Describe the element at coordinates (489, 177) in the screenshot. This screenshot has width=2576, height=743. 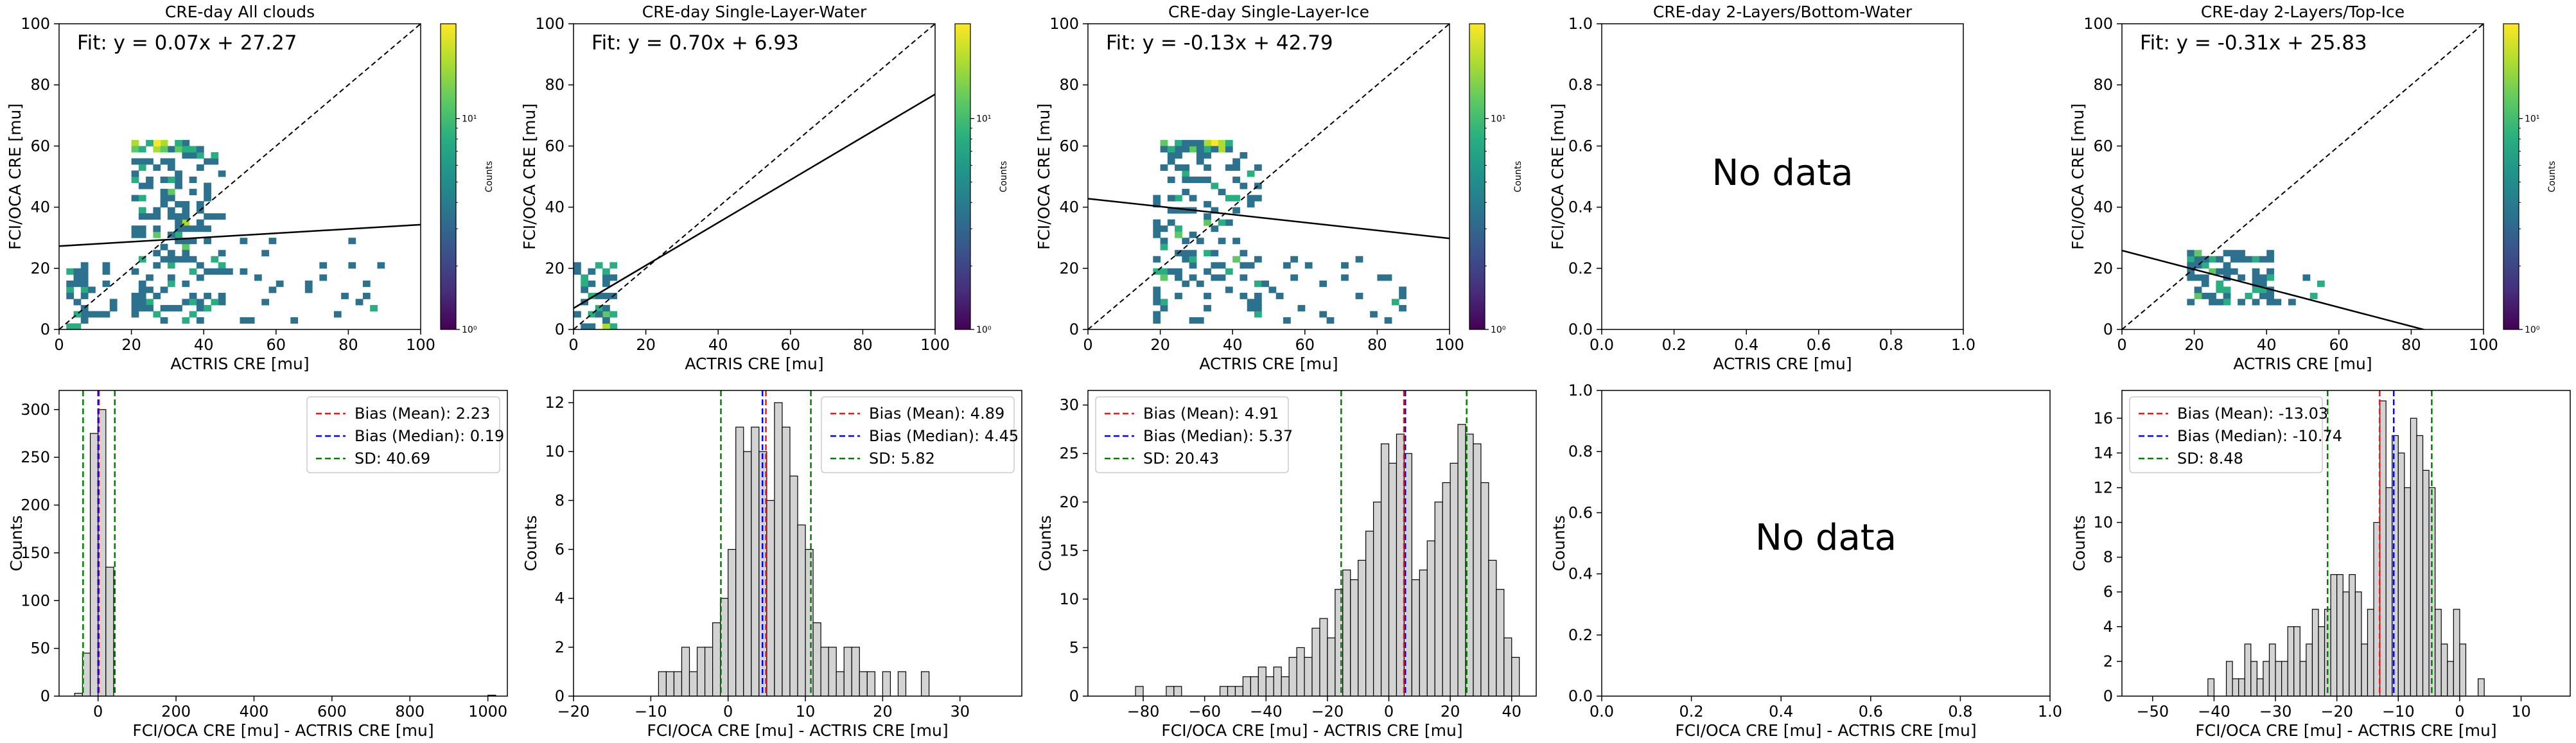
I see `colorbar-label: Counts` at that location.